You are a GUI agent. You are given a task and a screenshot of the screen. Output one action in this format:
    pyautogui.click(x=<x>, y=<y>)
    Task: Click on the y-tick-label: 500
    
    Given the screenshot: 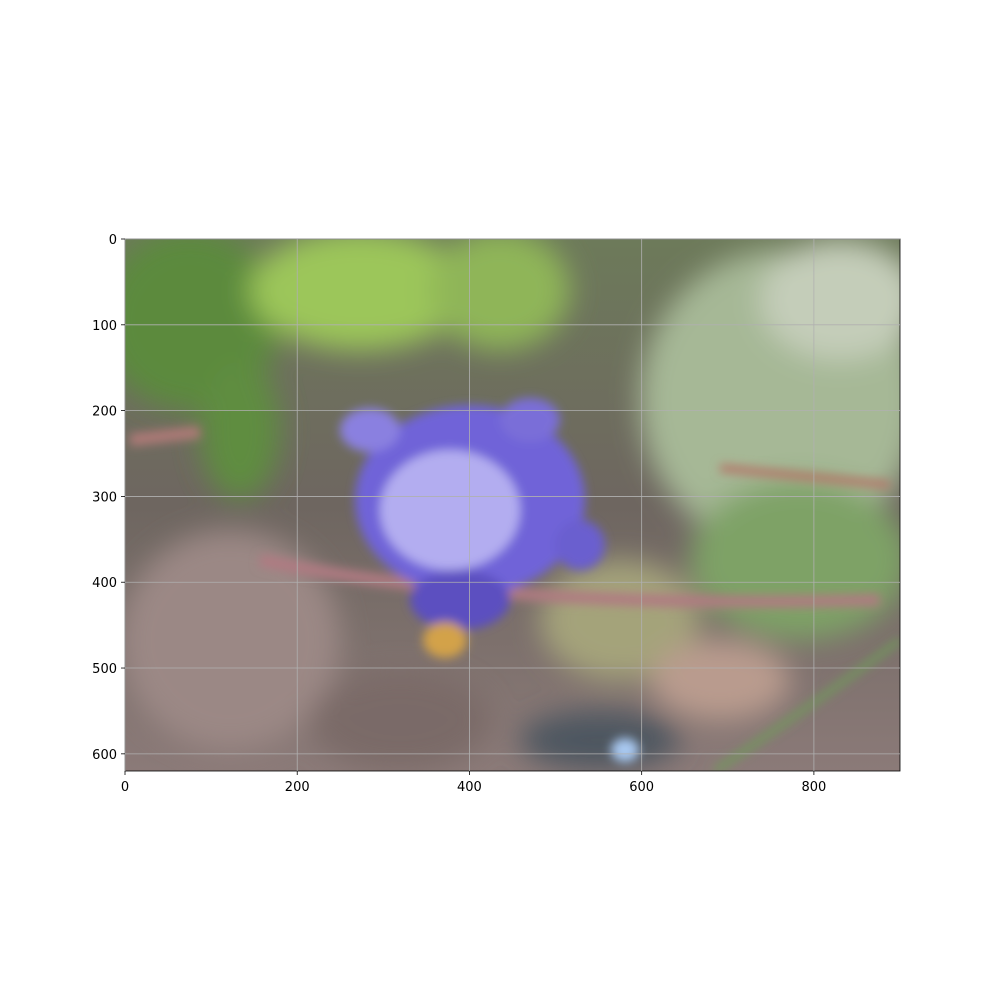 What is the action you would take?
    pyautogui.click(x=104, y=669)
    